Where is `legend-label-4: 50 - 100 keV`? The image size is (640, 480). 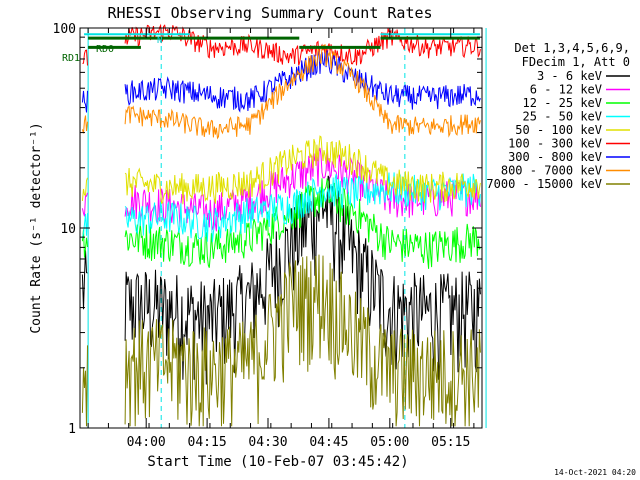
legend-label-4: 50 - 100 keV is located at coordinates (558, 130).